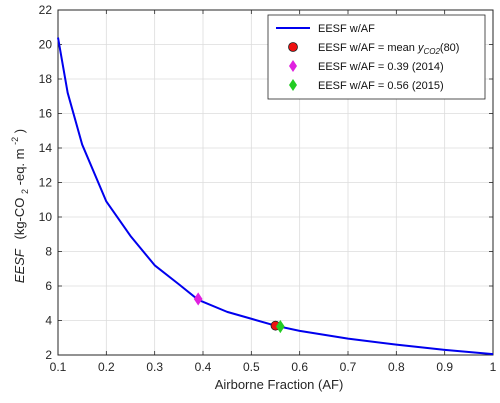 The width and height of the screenshot is (500, 403). I want to click on x-axis-label: Airborne Fraction (AF), so click(279, 384).